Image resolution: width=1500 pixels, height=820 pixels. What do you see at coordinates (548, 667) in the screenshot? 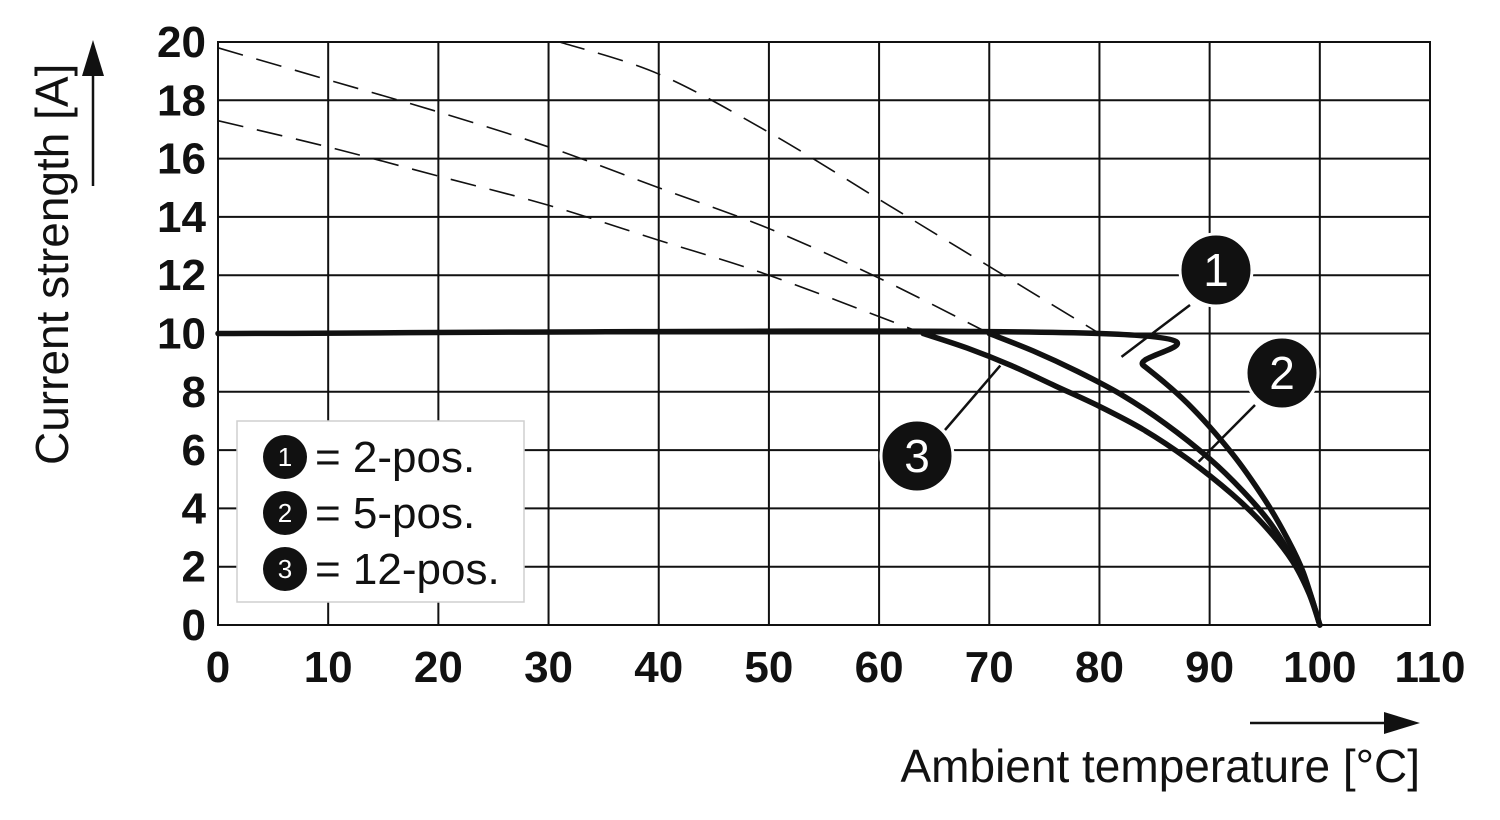
I see `x-tick-label: 30` at bounding box center [548, 667].